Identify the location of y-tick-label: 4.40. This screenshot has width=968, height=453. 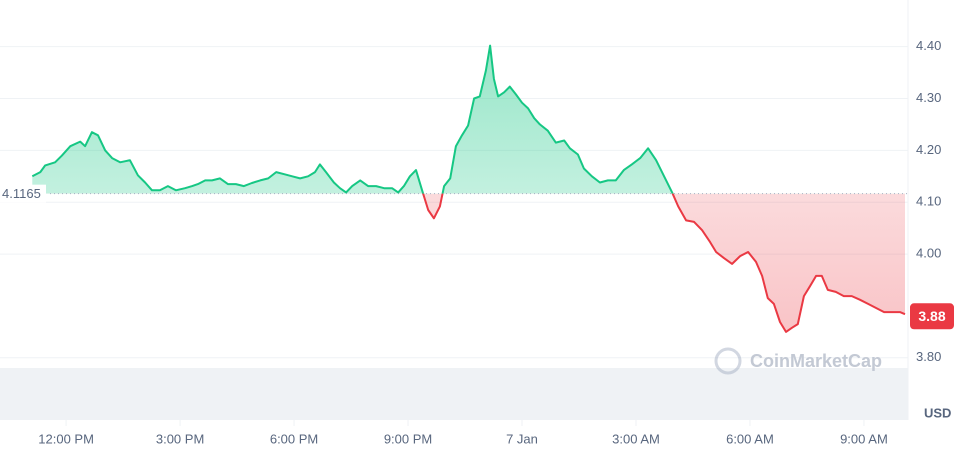
(928, 45).